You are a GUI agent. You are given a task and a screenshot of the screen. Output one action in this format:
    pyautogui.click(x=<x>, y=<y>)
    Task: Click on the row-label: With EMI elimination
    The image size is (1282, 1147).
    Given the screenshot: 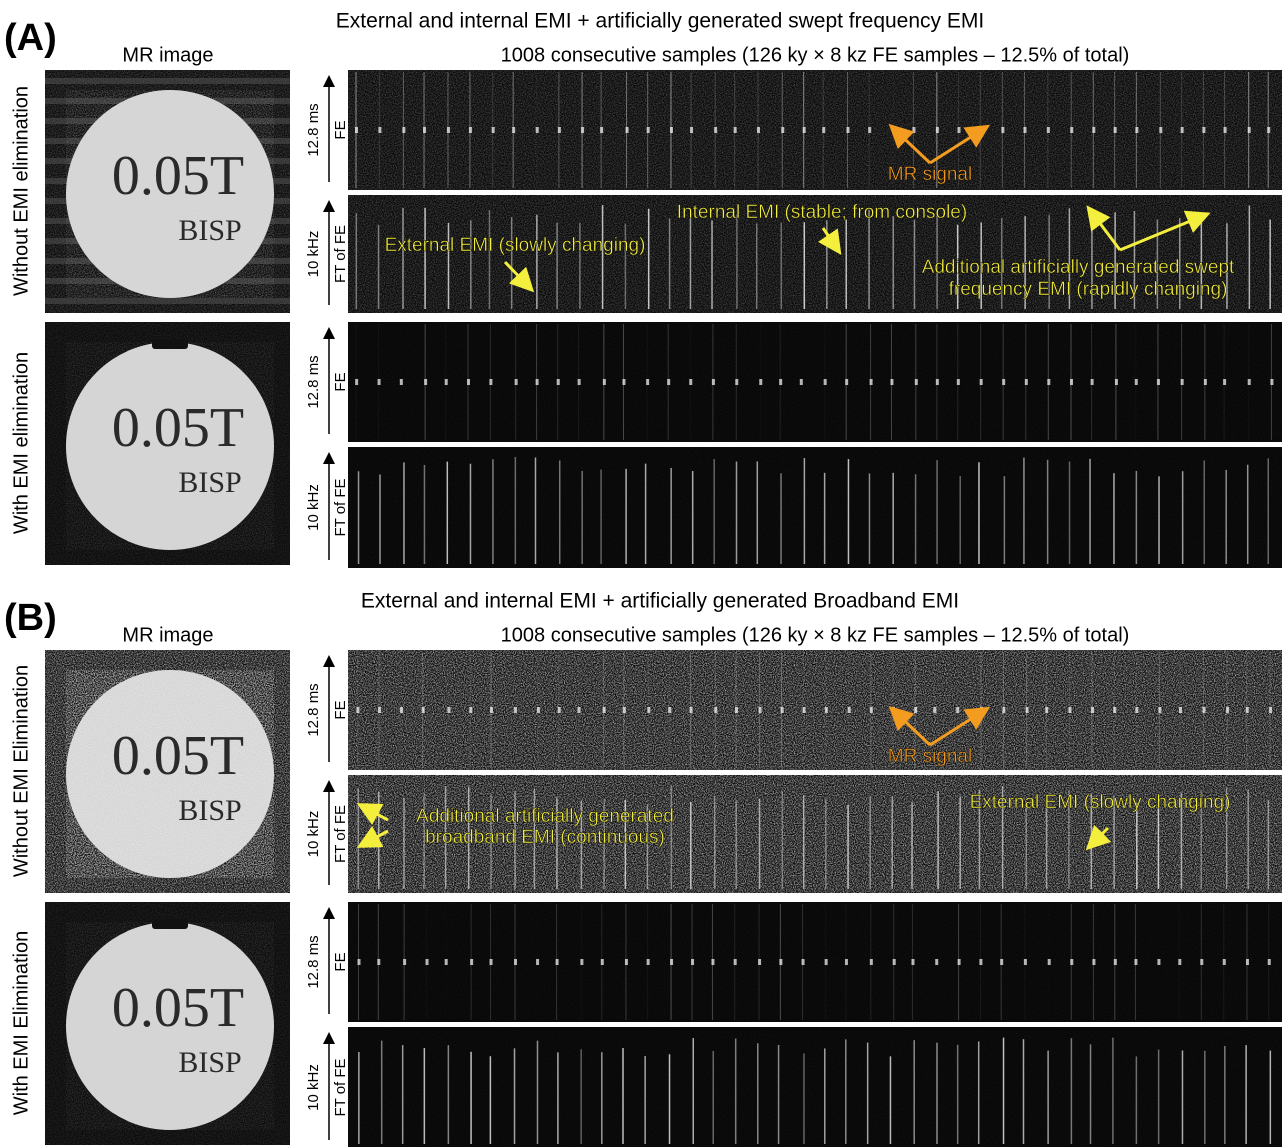 What is the action you would take?
    pyautogui.click(x=21, y=443)
    